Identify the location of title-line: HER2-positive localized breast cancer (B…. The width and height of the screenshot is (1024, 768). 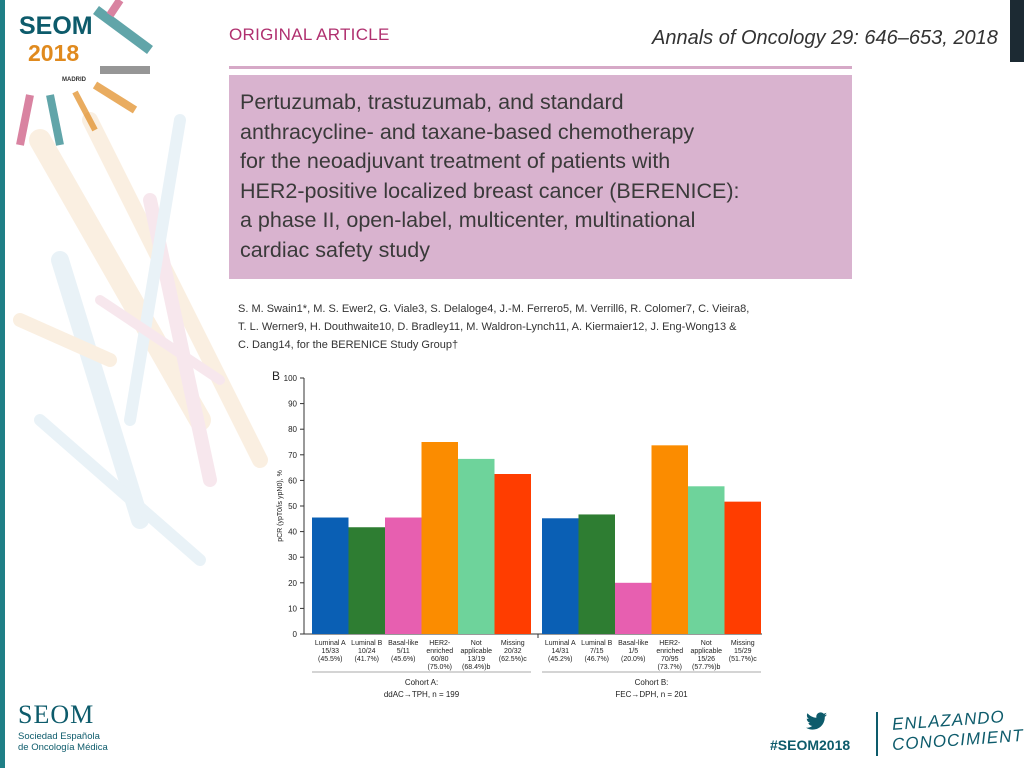
(490, 190).